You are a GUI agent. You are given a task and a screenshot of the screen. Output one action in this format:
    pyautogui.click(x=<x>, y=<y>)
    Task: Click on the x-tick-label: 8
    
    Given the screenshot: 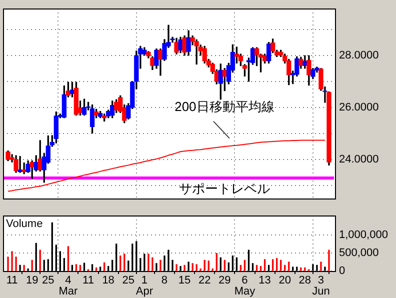 What is the action you would take?
    pyautogui.click(x=164, y=280)
    